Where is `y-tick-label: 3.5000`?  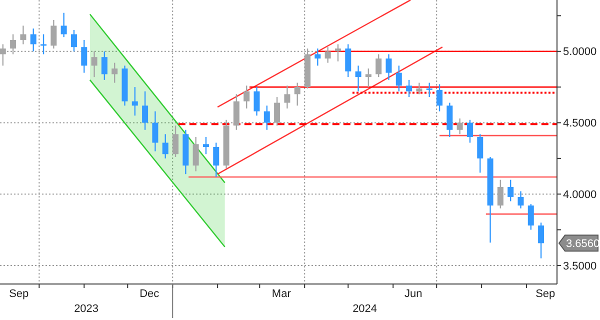 y-tick-label: 3.5000 is located at coordinates (580, 266).